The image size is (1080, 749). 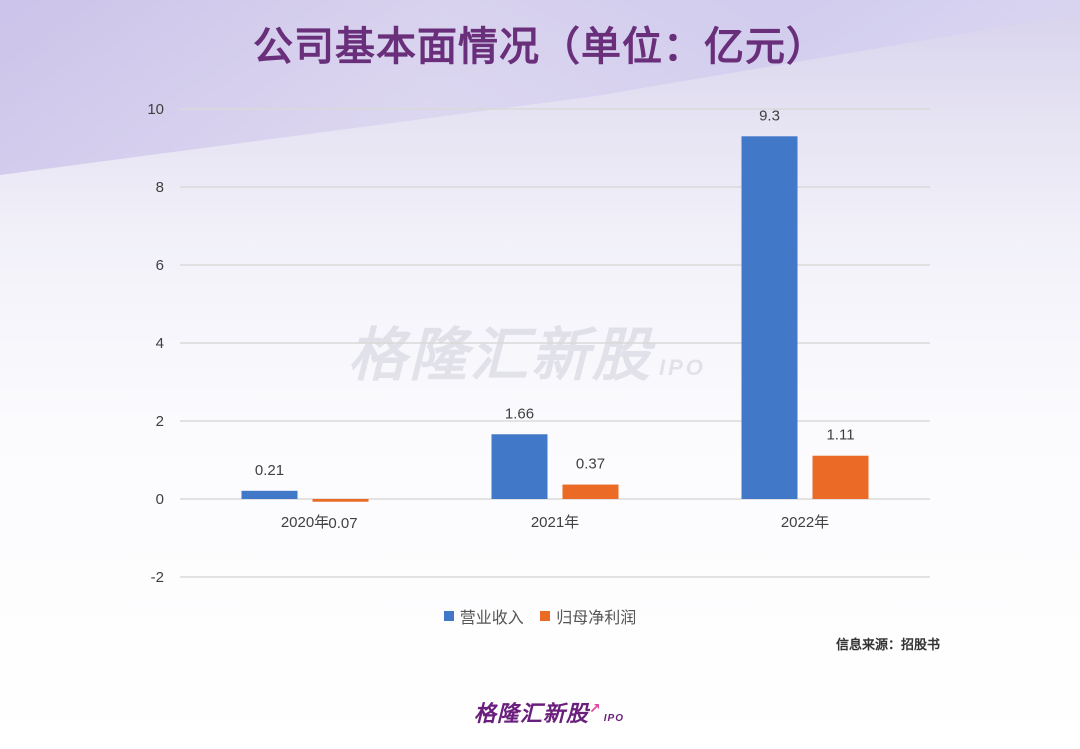 I want to click on x-tick-label: 2020年, so click(x=305, y=522).